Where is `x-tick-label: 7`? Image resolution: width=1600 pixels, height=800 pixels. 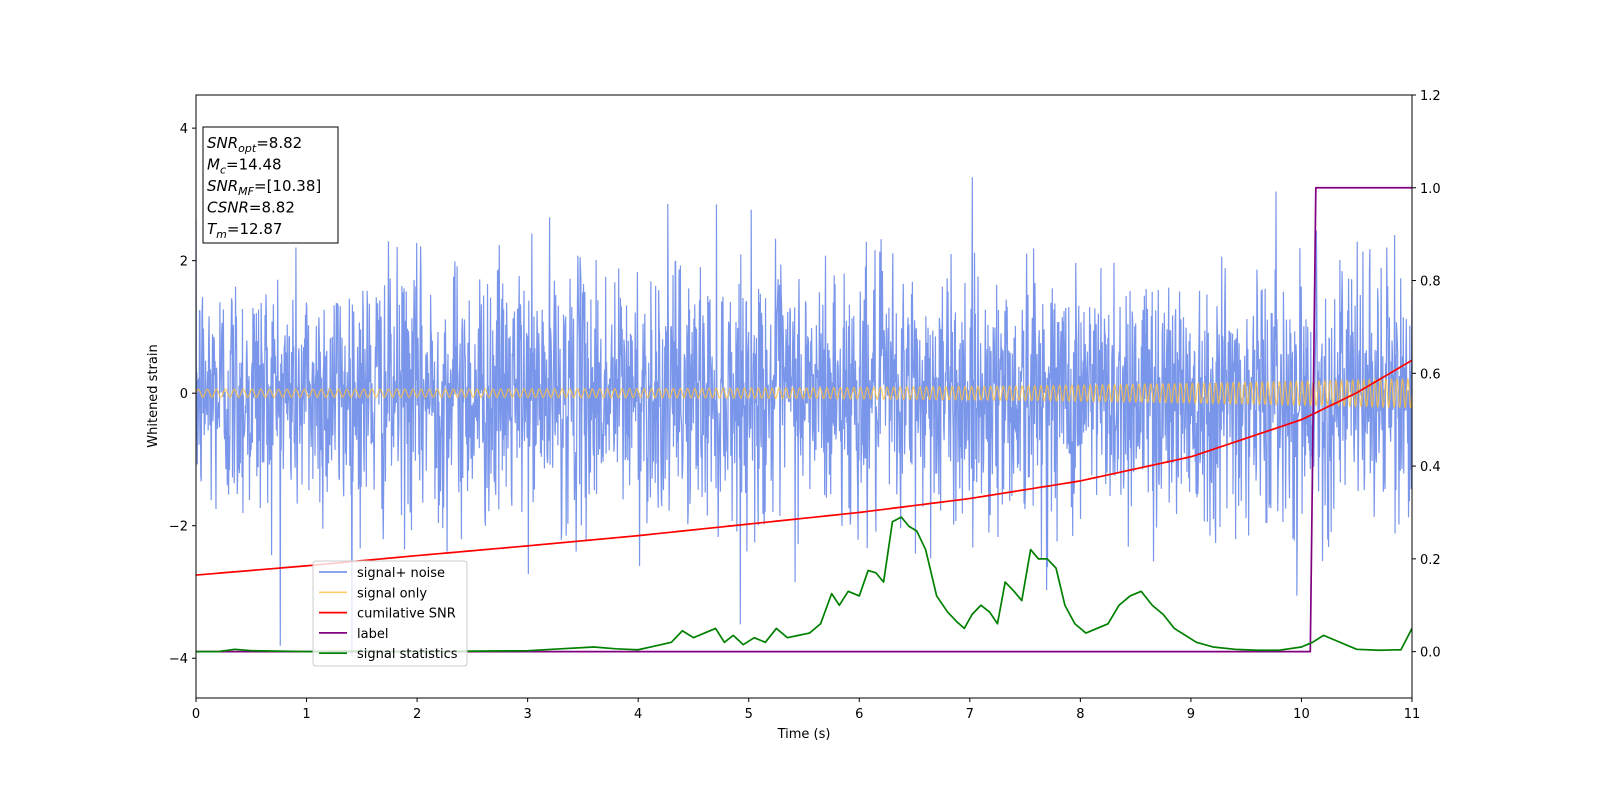 x-tick-label: 7 is located at coordinates (970, 714).